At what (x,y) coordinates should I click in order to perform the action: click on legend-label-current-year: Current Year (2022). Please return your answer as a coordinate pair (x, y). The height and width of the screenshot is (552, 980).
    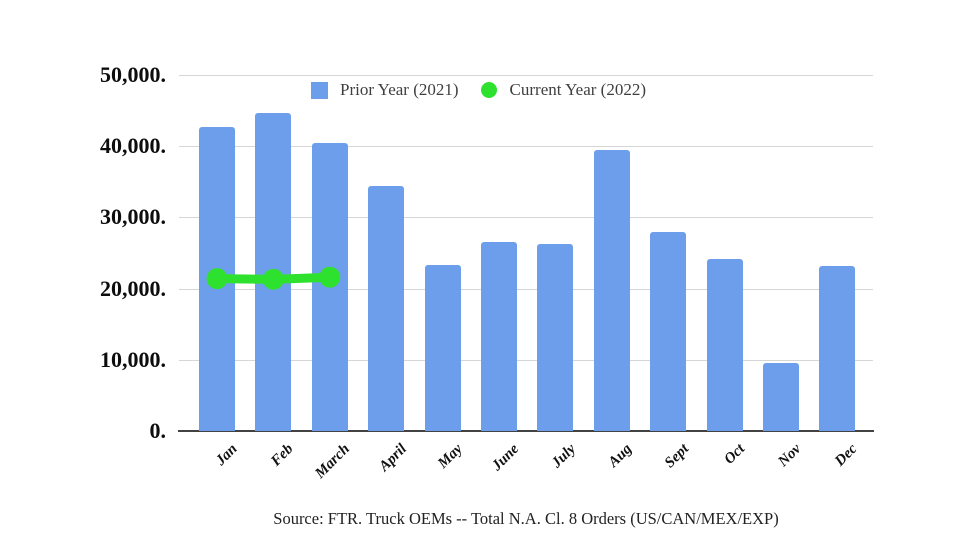
    Looking at the image, I should click on (577, 89).